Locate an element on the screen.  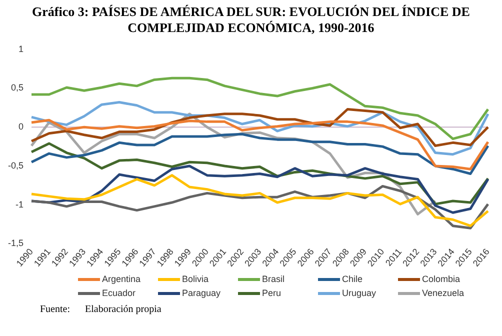
legend-label: Uruguay is located at coordinates (359, 293).